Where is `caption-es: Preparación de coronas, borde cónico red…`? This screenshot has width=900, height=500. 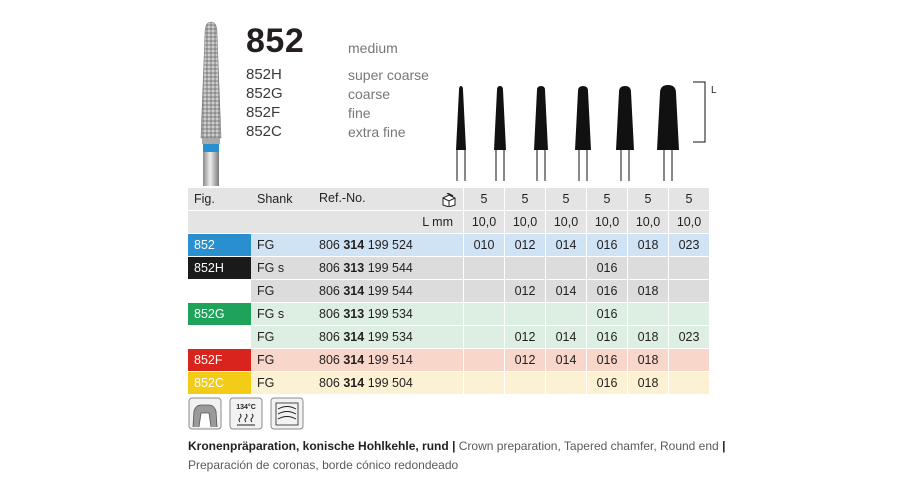
caption-es: Preparación de coronas, borde cónico red… is located at coordinates (323, 465).